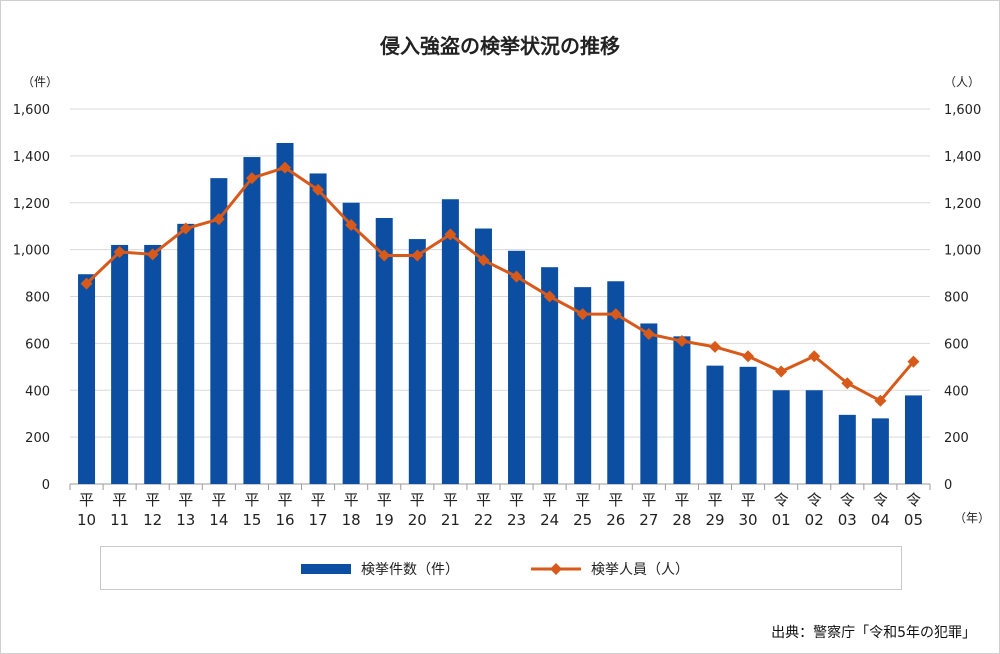  What do you see at coordinates (972, 518) in the screenshot?
I see `x-axis-unit: （年）` at bounding box center [972, 518].